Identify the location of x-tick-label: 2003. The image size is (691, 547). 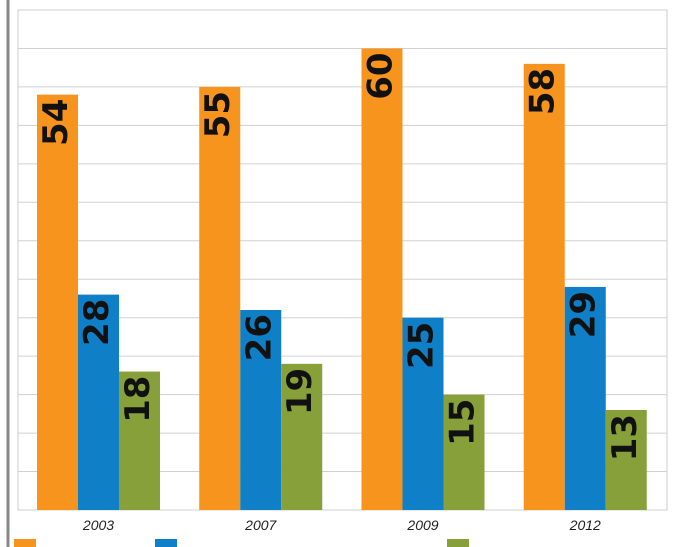
(98, 525).